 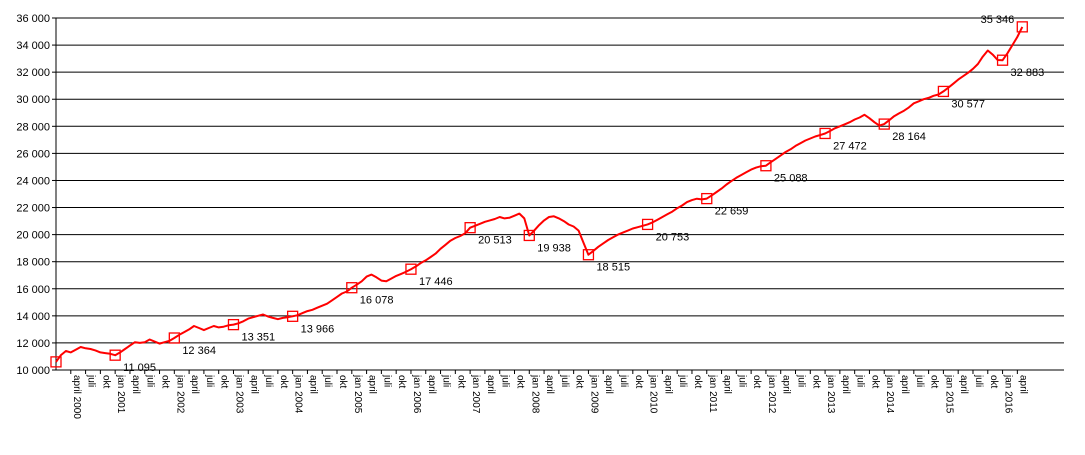 What do you see at coordinates (968, 104) in the screenshot?
I see `data-label: 30 577` at bounding box center [968, 104].